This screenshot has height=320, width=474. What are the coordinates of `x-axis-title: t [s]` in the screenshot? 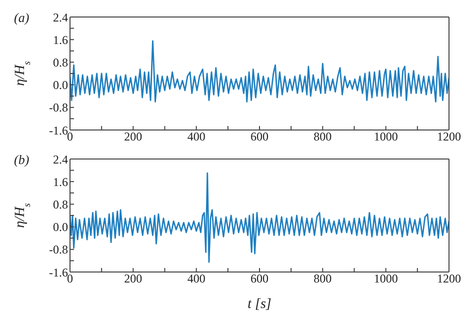 It's located at (260, 304).